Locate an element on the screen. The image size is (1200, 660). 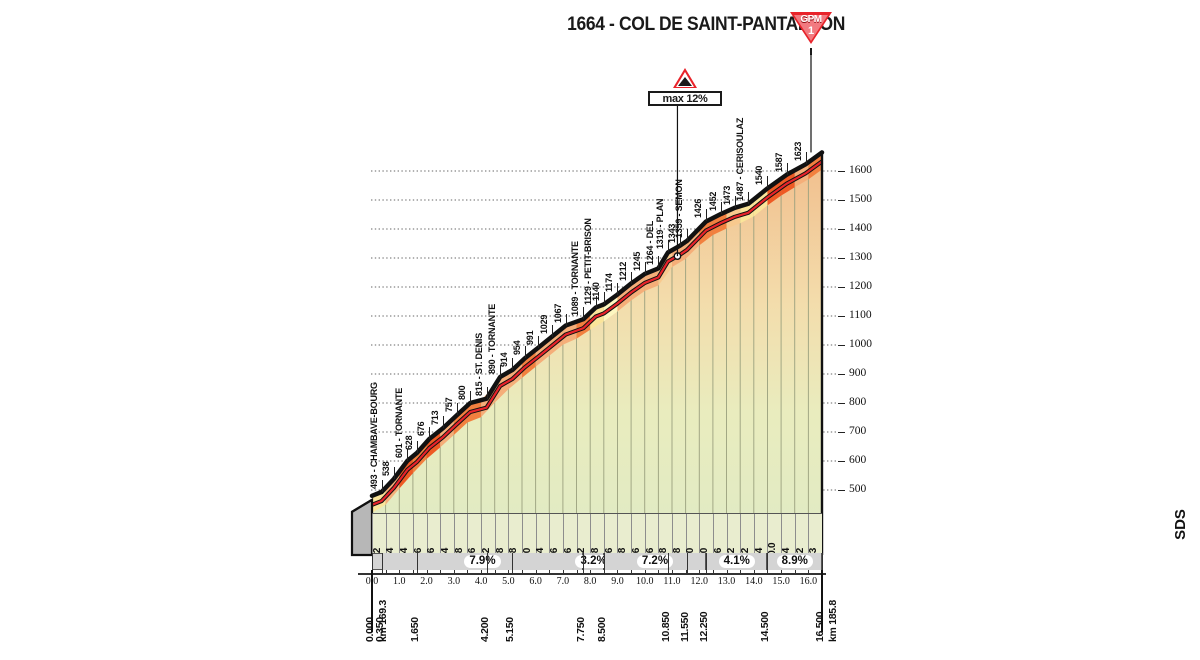
elevation-point-label: 1029 is located at coordinates (544, 324).